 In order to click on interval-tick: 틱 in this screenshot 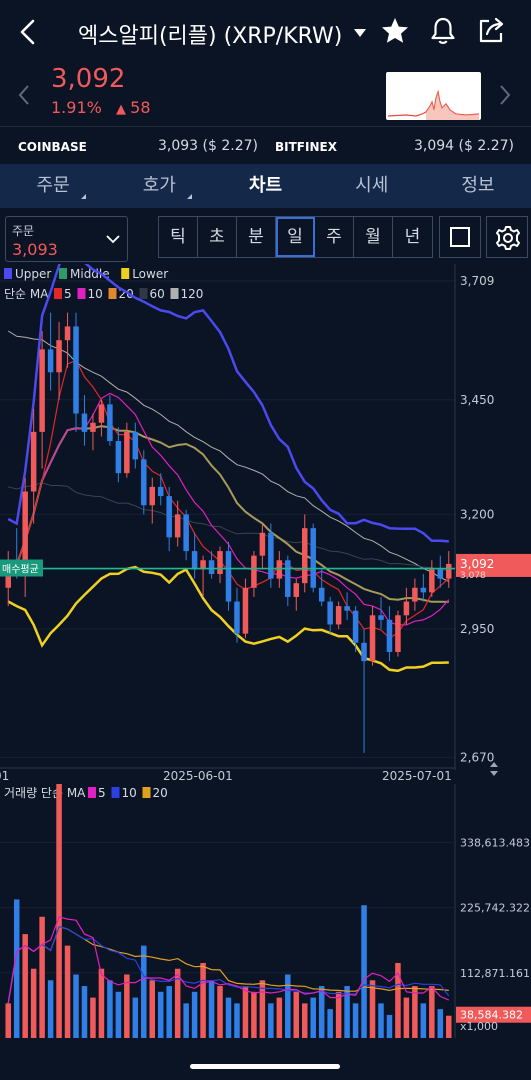, I will do `click(178, 237)`.